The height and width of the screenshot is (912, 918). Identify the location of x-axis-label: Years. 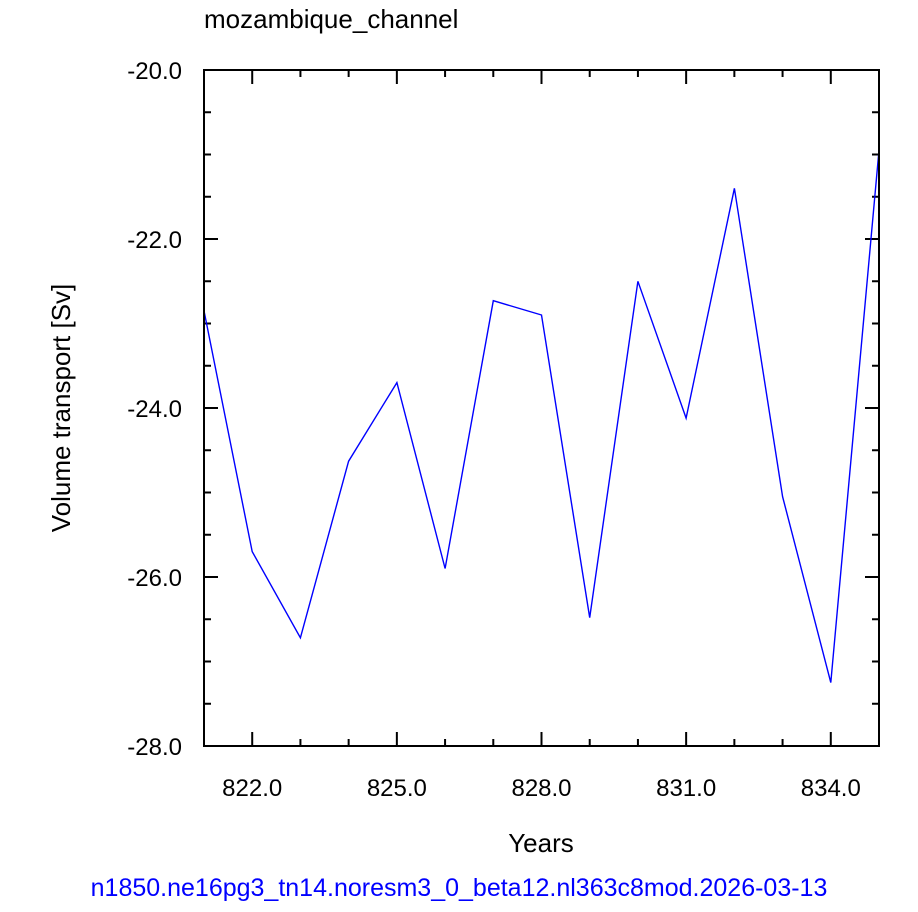
(541, 843).